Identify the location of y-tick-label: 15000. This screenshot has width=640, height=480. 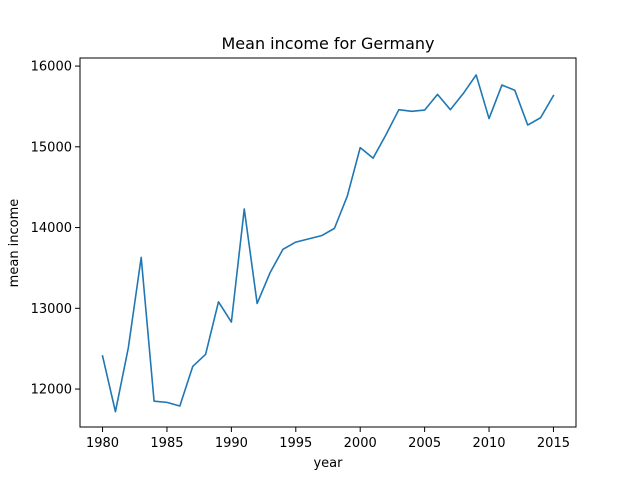
(51, 147).